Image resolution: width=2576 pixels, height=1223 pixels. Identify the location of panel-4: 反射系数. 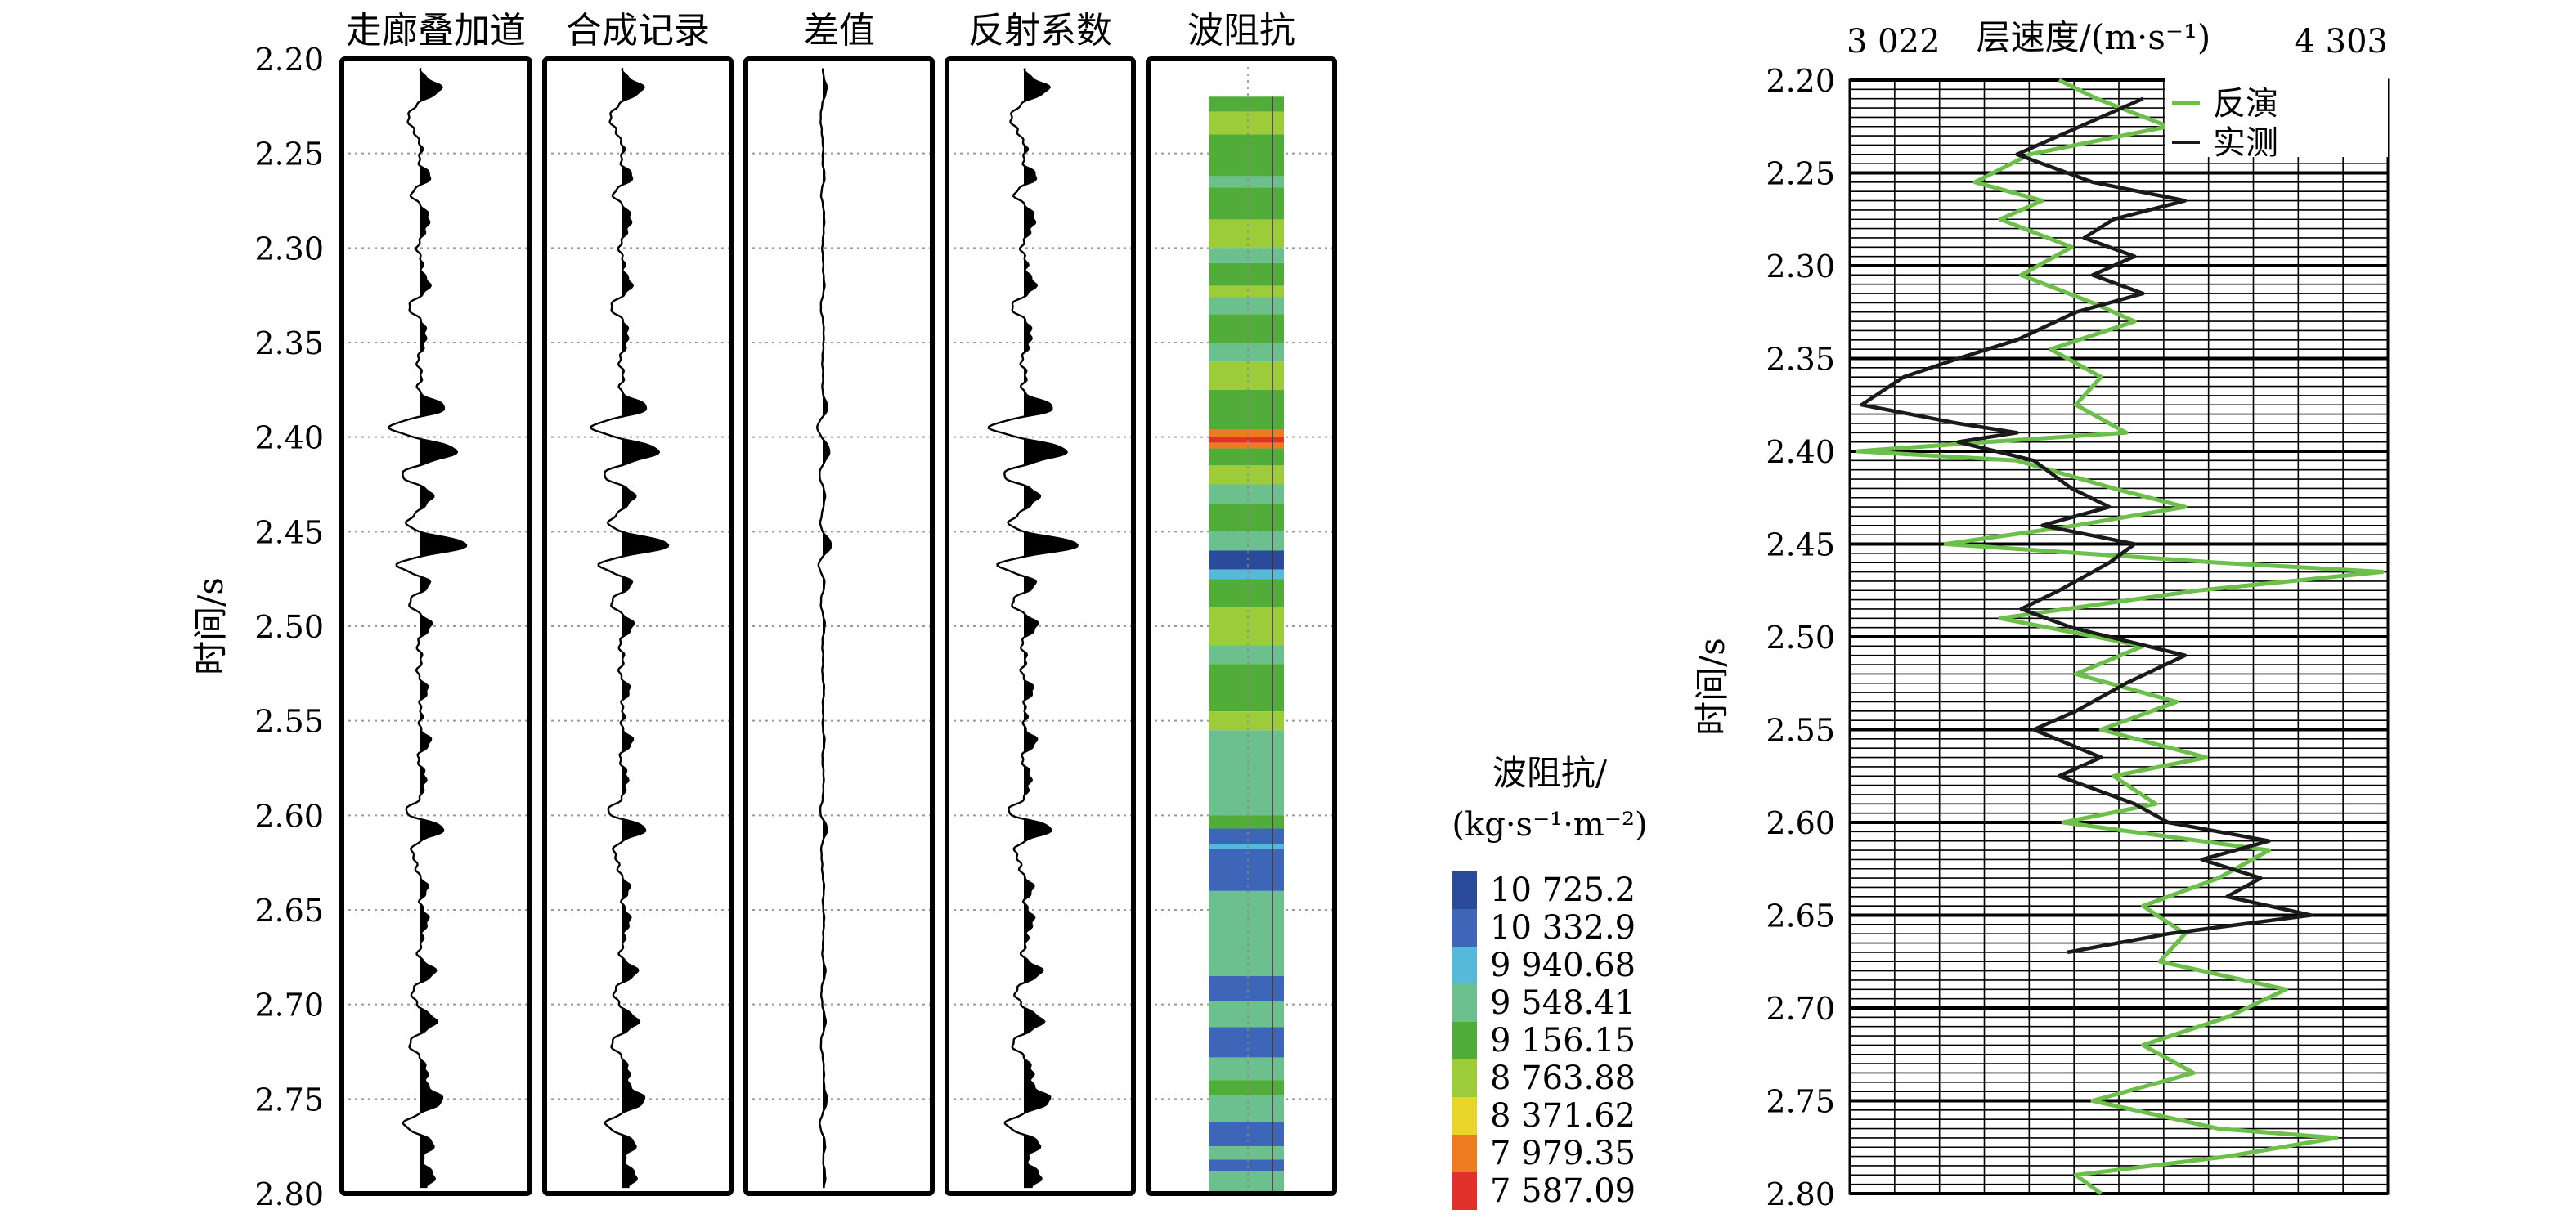
(1040, 603).